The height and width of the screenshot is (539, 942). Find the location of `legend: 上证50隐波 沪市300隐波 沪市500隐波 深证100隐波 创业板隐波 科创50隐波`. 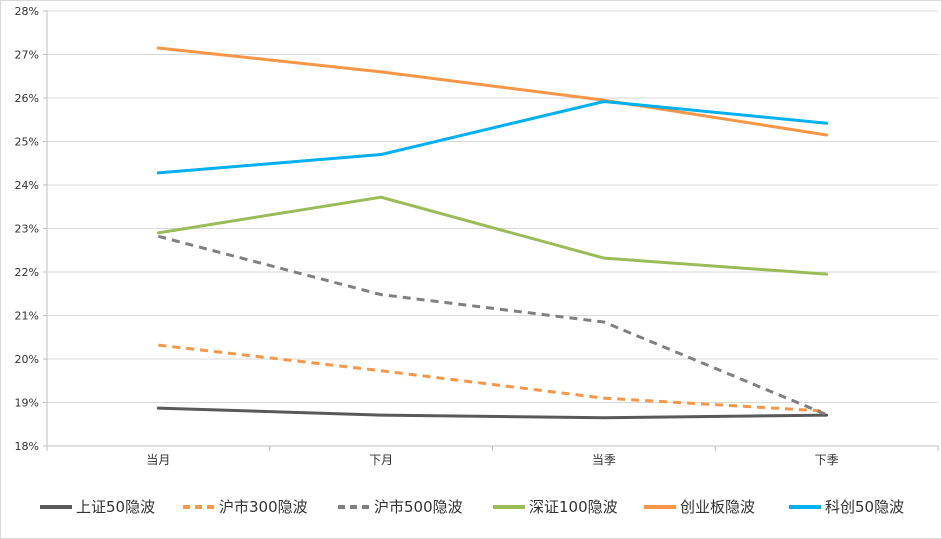

legend: 上证50隐波 沪市300隐波 沪市500隐波 深证100隐波 创业板隐波 科创50隐波 is located at coordinates (472, 507).